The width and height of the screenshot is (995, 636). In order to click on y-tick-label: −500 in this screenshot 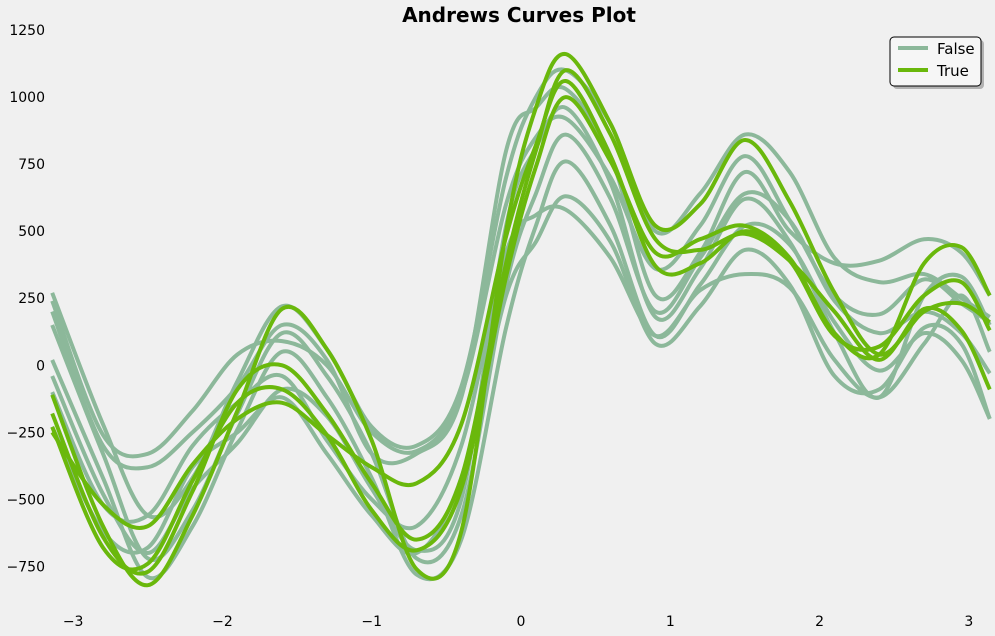, I will do `click(26, 500)`.